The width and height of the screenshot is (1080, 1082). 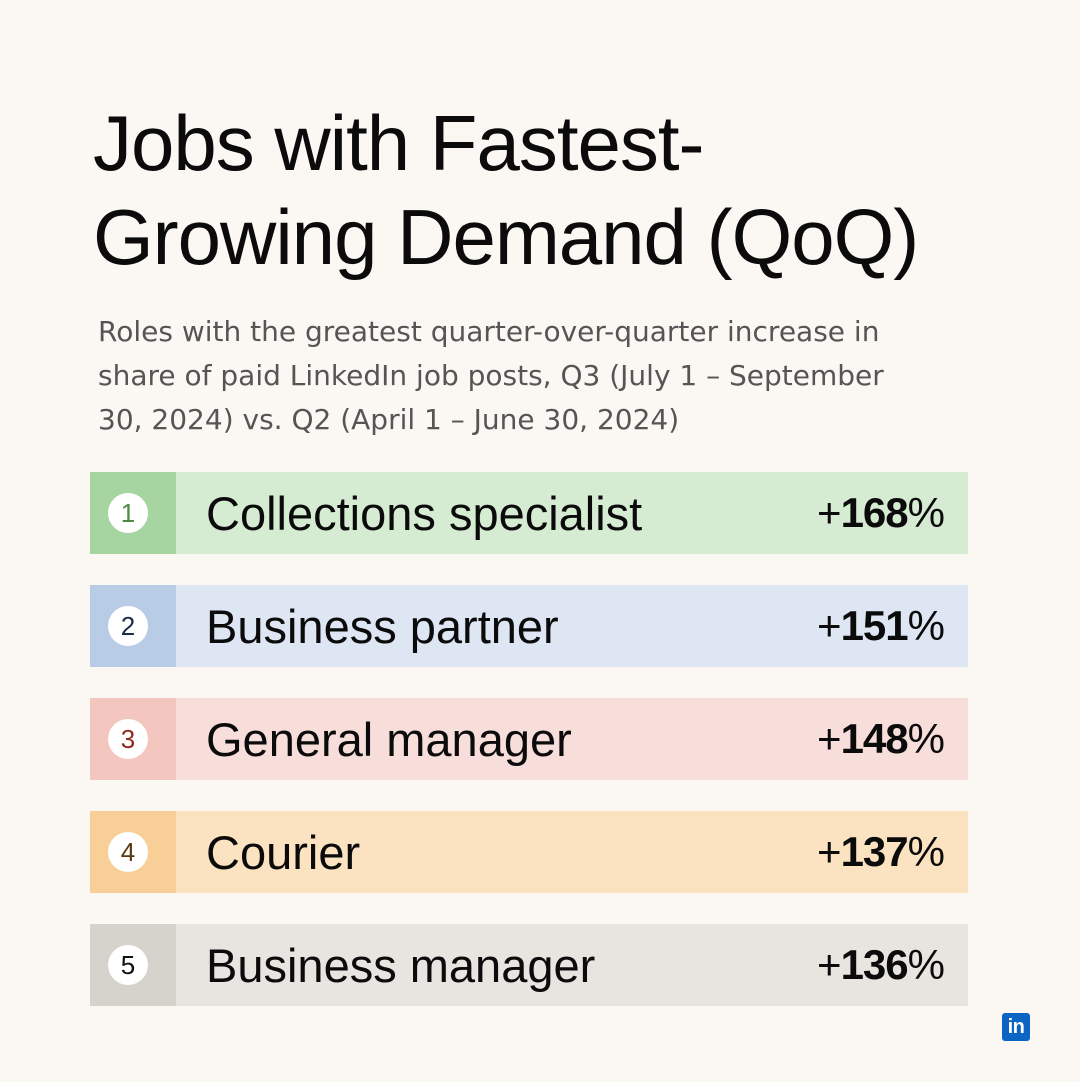 I want to click on title-line: Jobs with Fastest-, so click(x=399, y=143).